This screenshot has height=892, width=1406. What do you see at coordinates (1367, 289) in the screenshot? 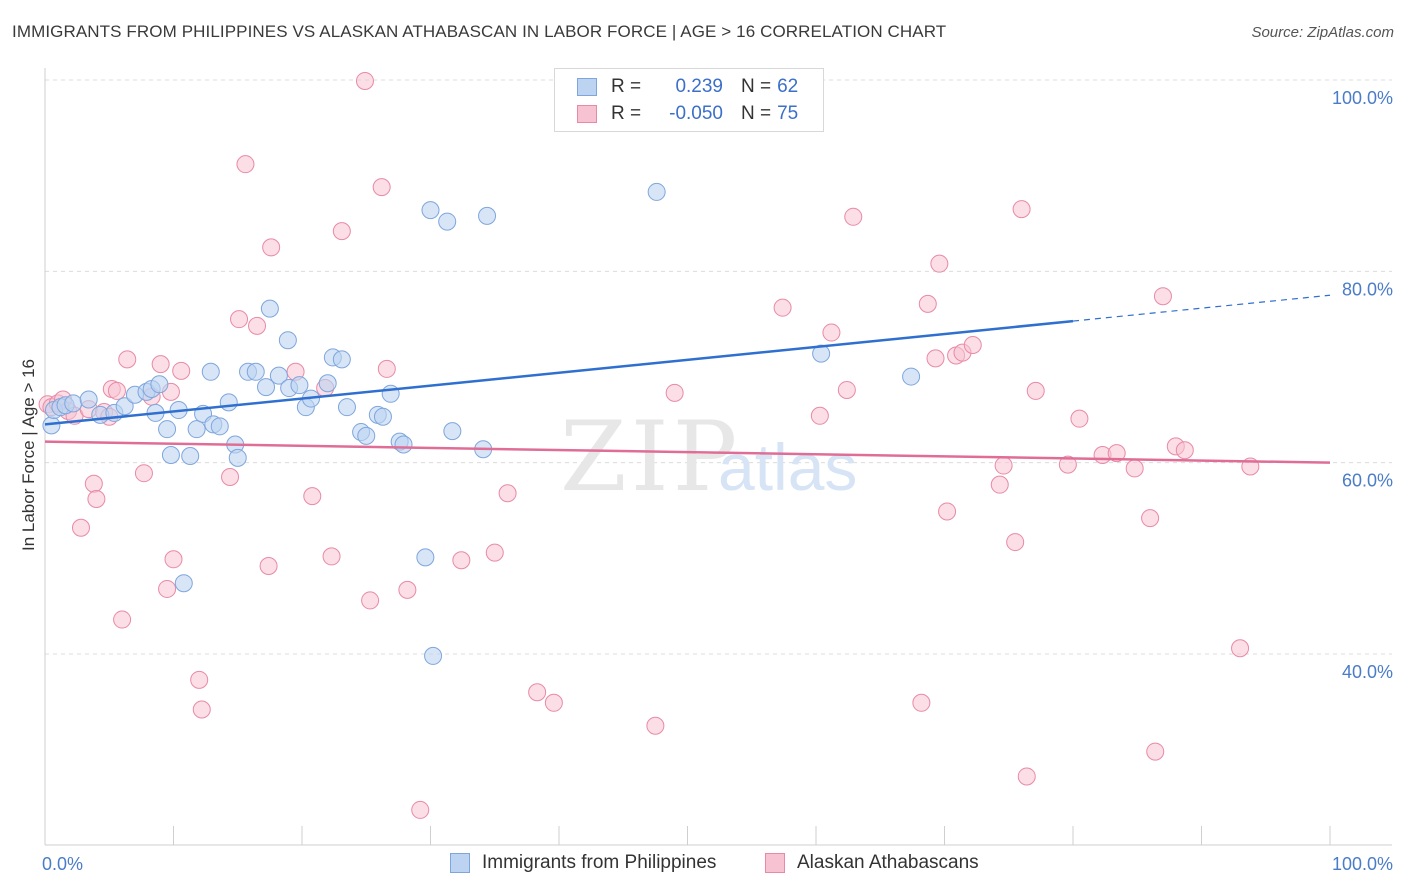
I see `y-tick-label: 80.0%` at bounding box center [1367, 289].